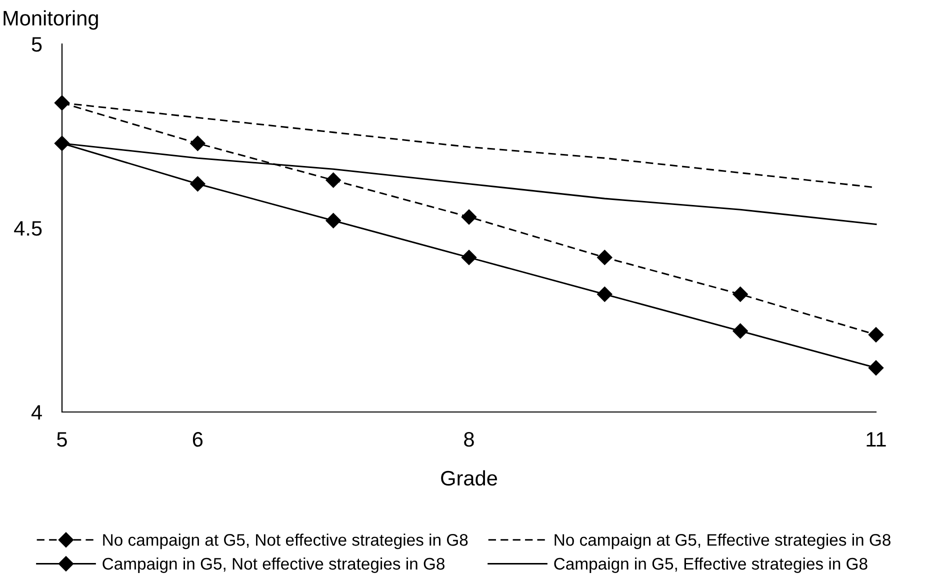 The image size is (928, 588). Describe the element at coordinates (37, 44) in the screenshot. I see `y-tick-label: 5` at that location.